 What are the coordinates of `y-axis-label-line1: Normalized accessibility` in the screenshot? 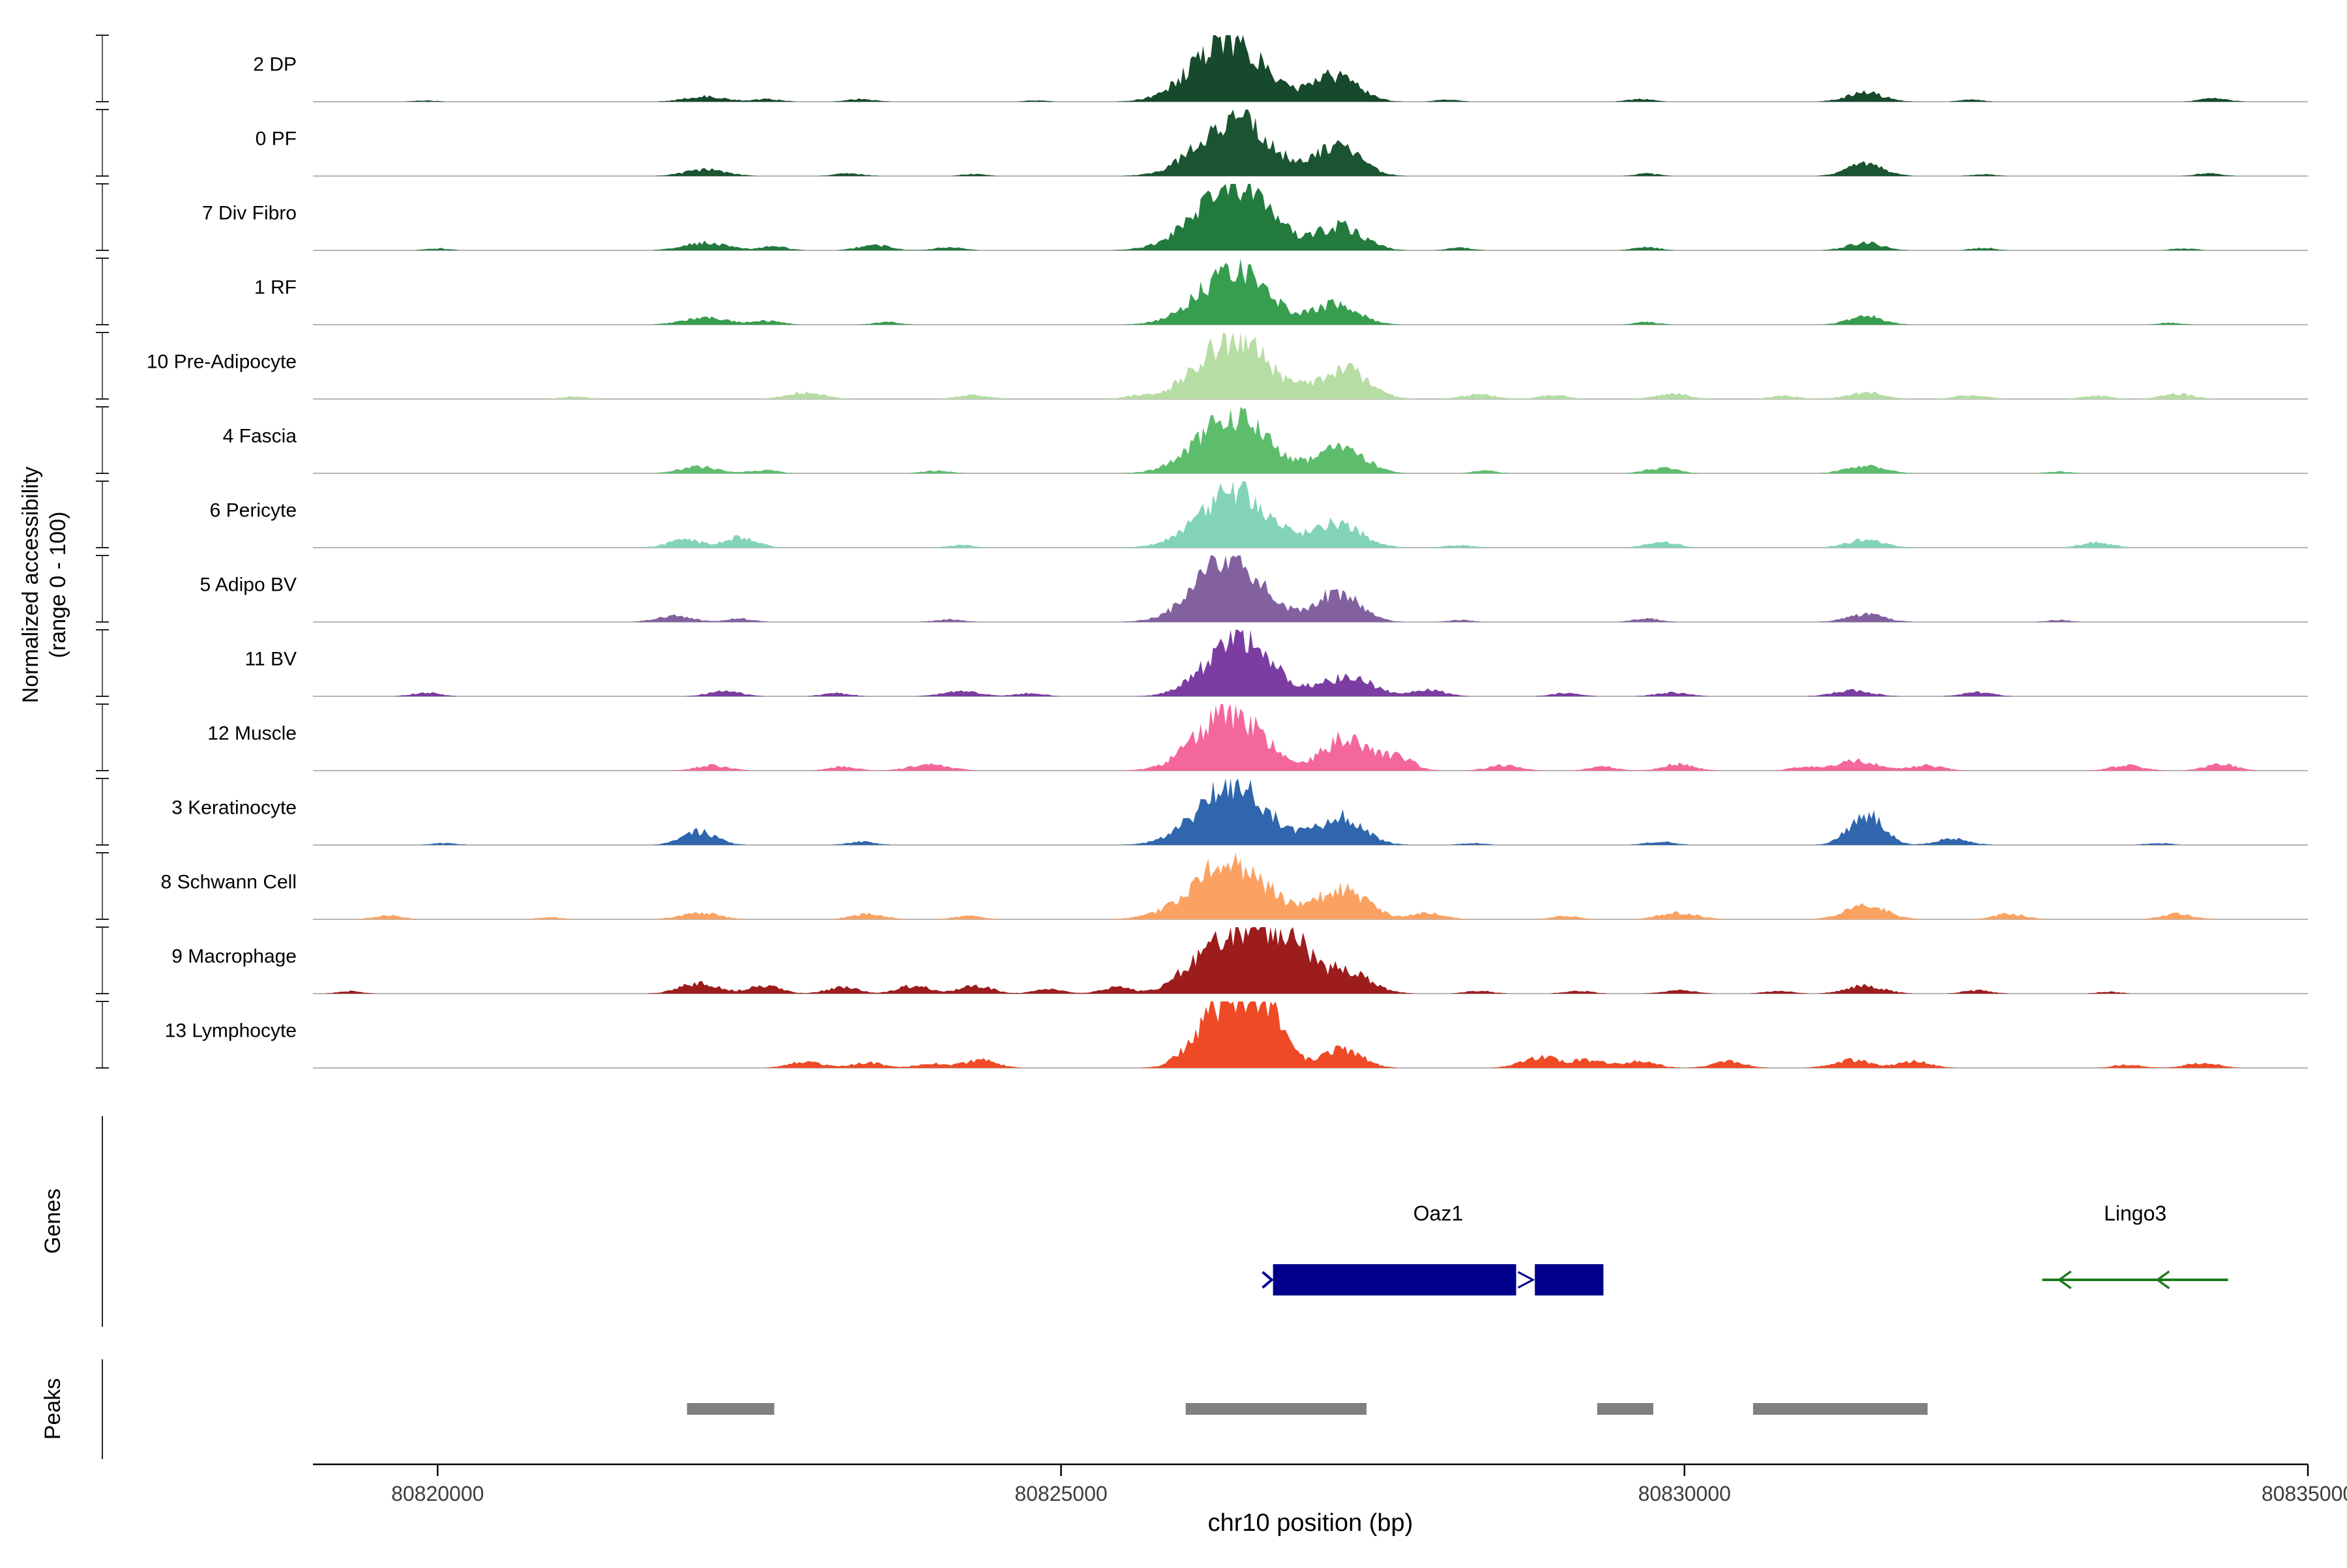 It's located at (31, 585).